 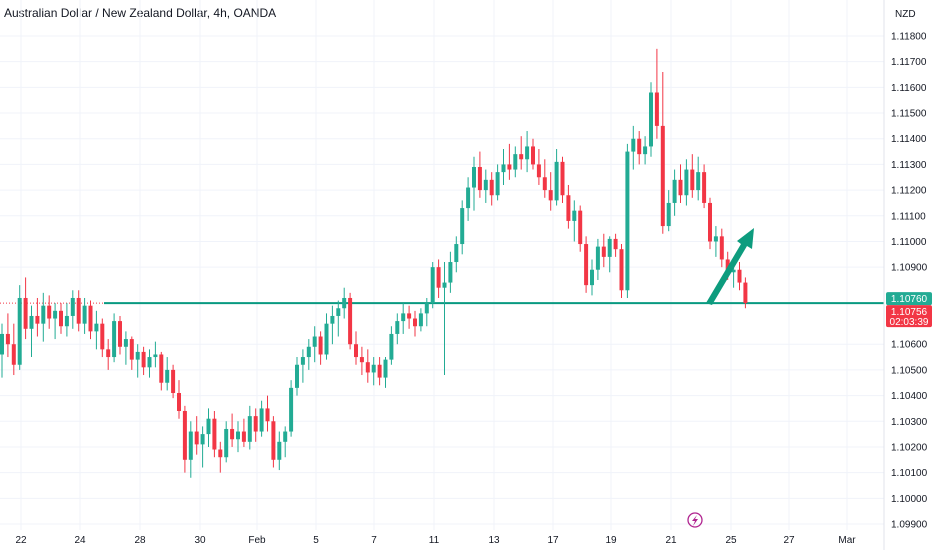 What do you see at coordinates (909, 345) in the screenshot?
I see `price-tick-label: 1.10600` at bounding box center [909, 345].